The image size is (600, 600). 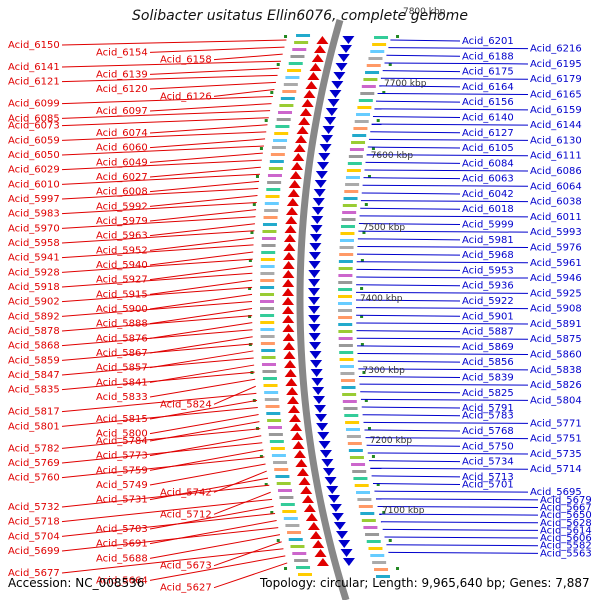 I want to click on gene-label: Acid_6150, so click(x=34, y=45).